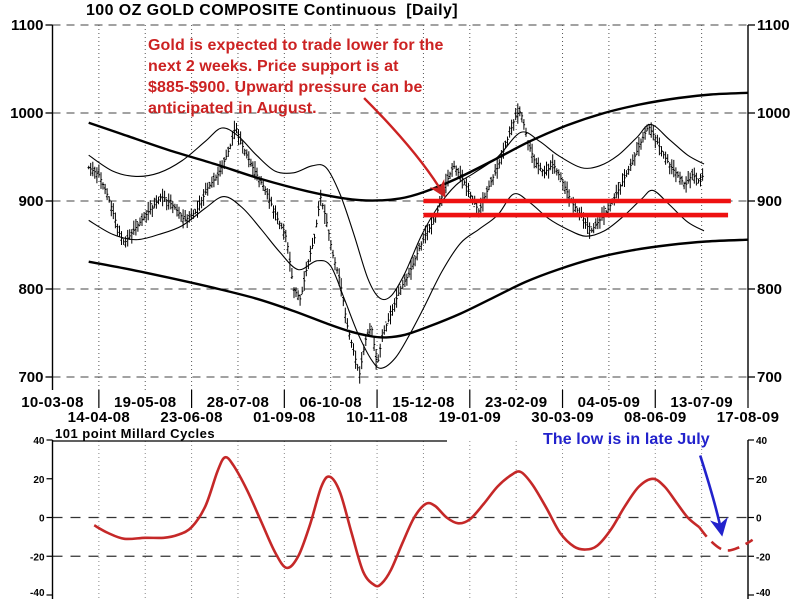  I want to click on x-axis-label: 10-11-08, so click(377, 417).